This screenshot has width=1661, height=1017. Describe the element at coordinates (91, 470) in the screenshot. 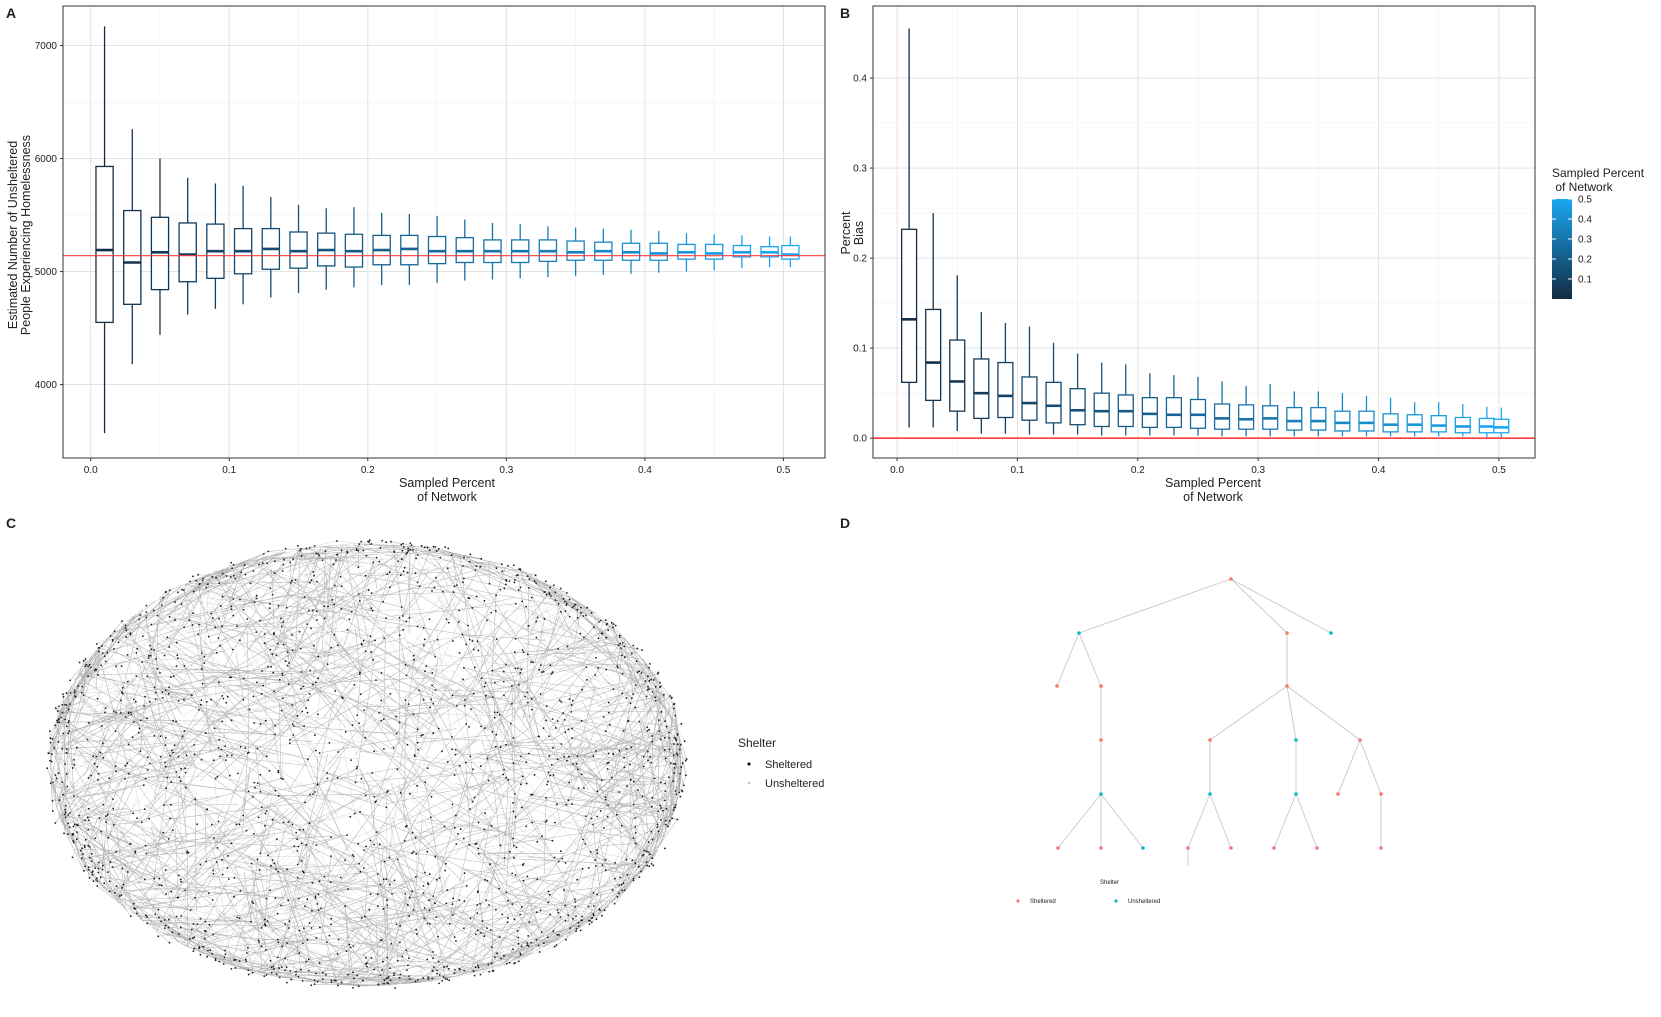

I see `x-tick-label: 0.0` at that location.